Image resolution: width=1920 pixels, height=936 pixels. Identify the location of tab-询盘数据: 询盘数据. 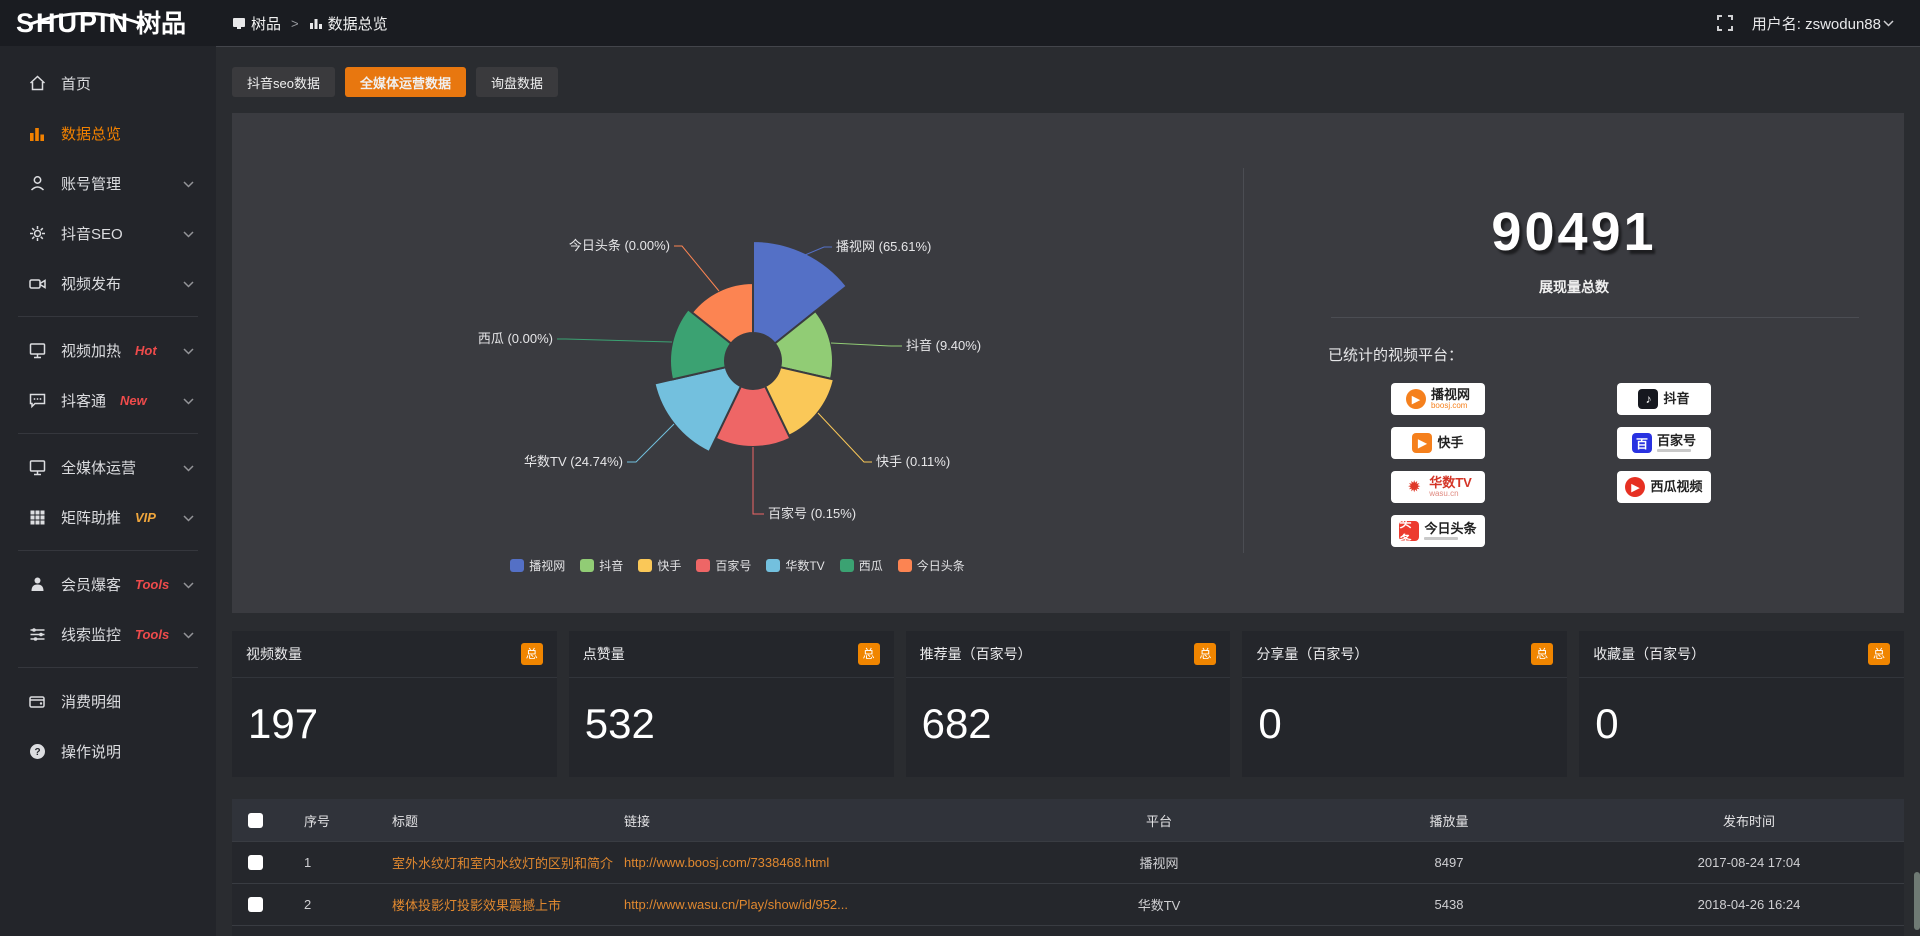
(516, 82).